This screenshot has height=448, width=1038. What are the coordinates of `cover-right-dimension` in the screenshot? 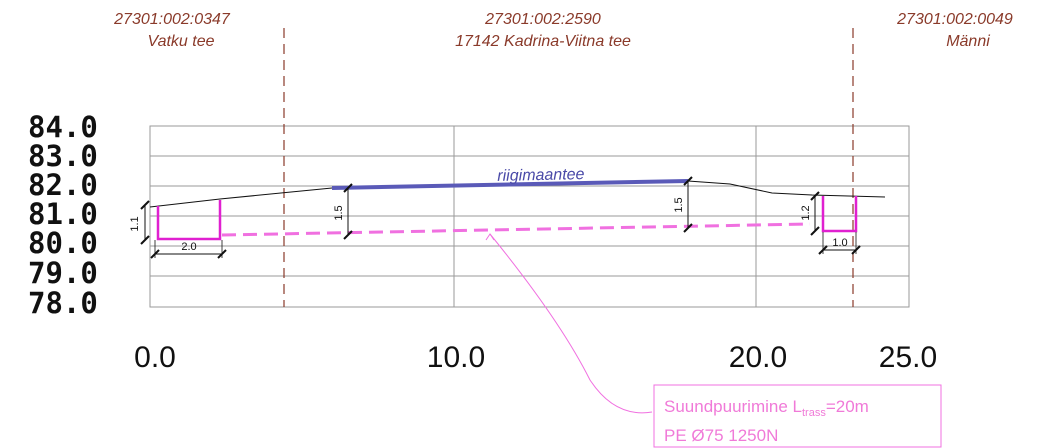 It's located at (688, 204).